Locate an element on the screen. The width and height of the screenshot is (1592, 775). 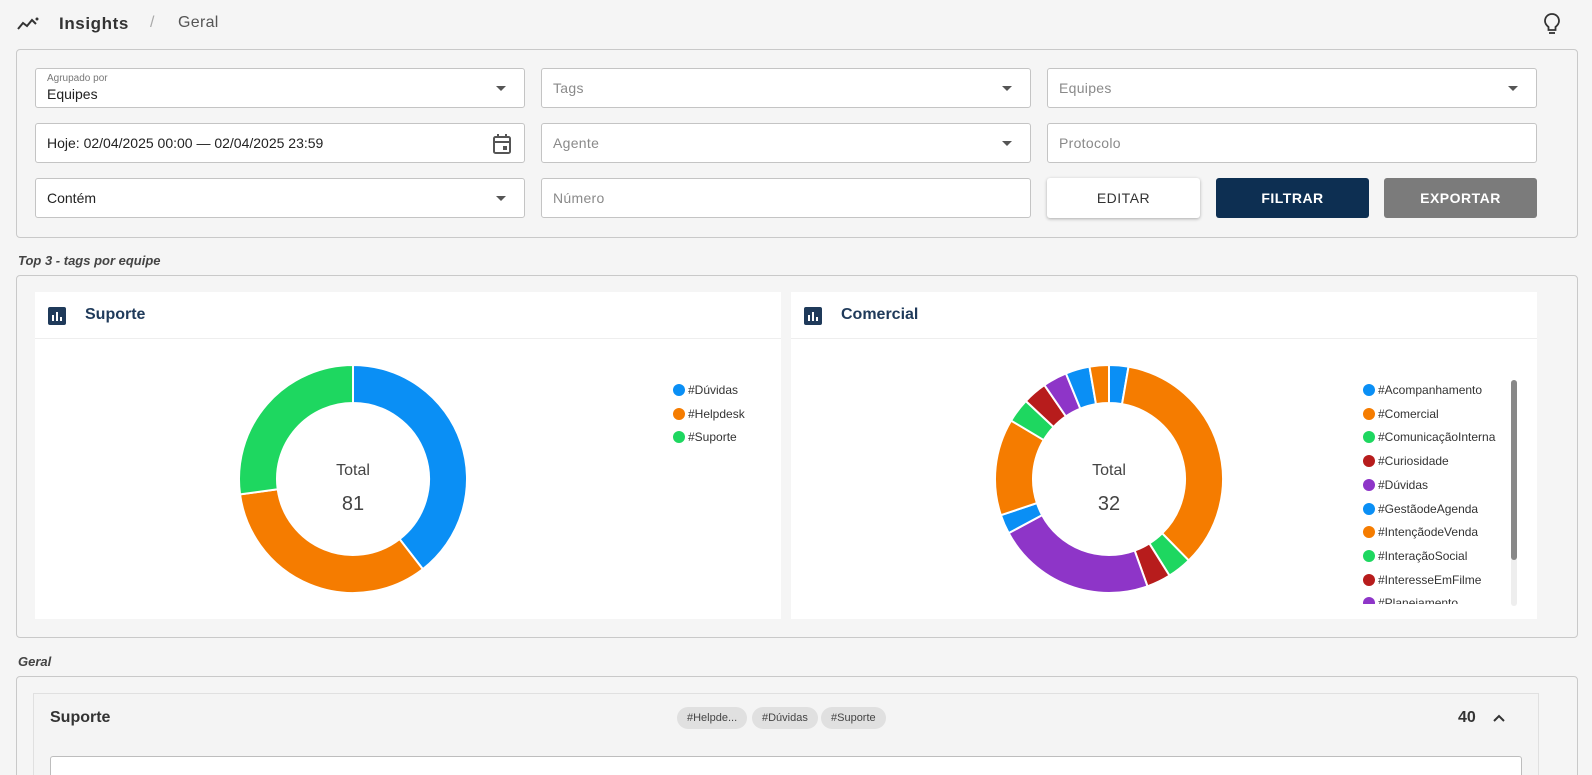
geral-section-label: Geral is located at coordinates (35, 661).